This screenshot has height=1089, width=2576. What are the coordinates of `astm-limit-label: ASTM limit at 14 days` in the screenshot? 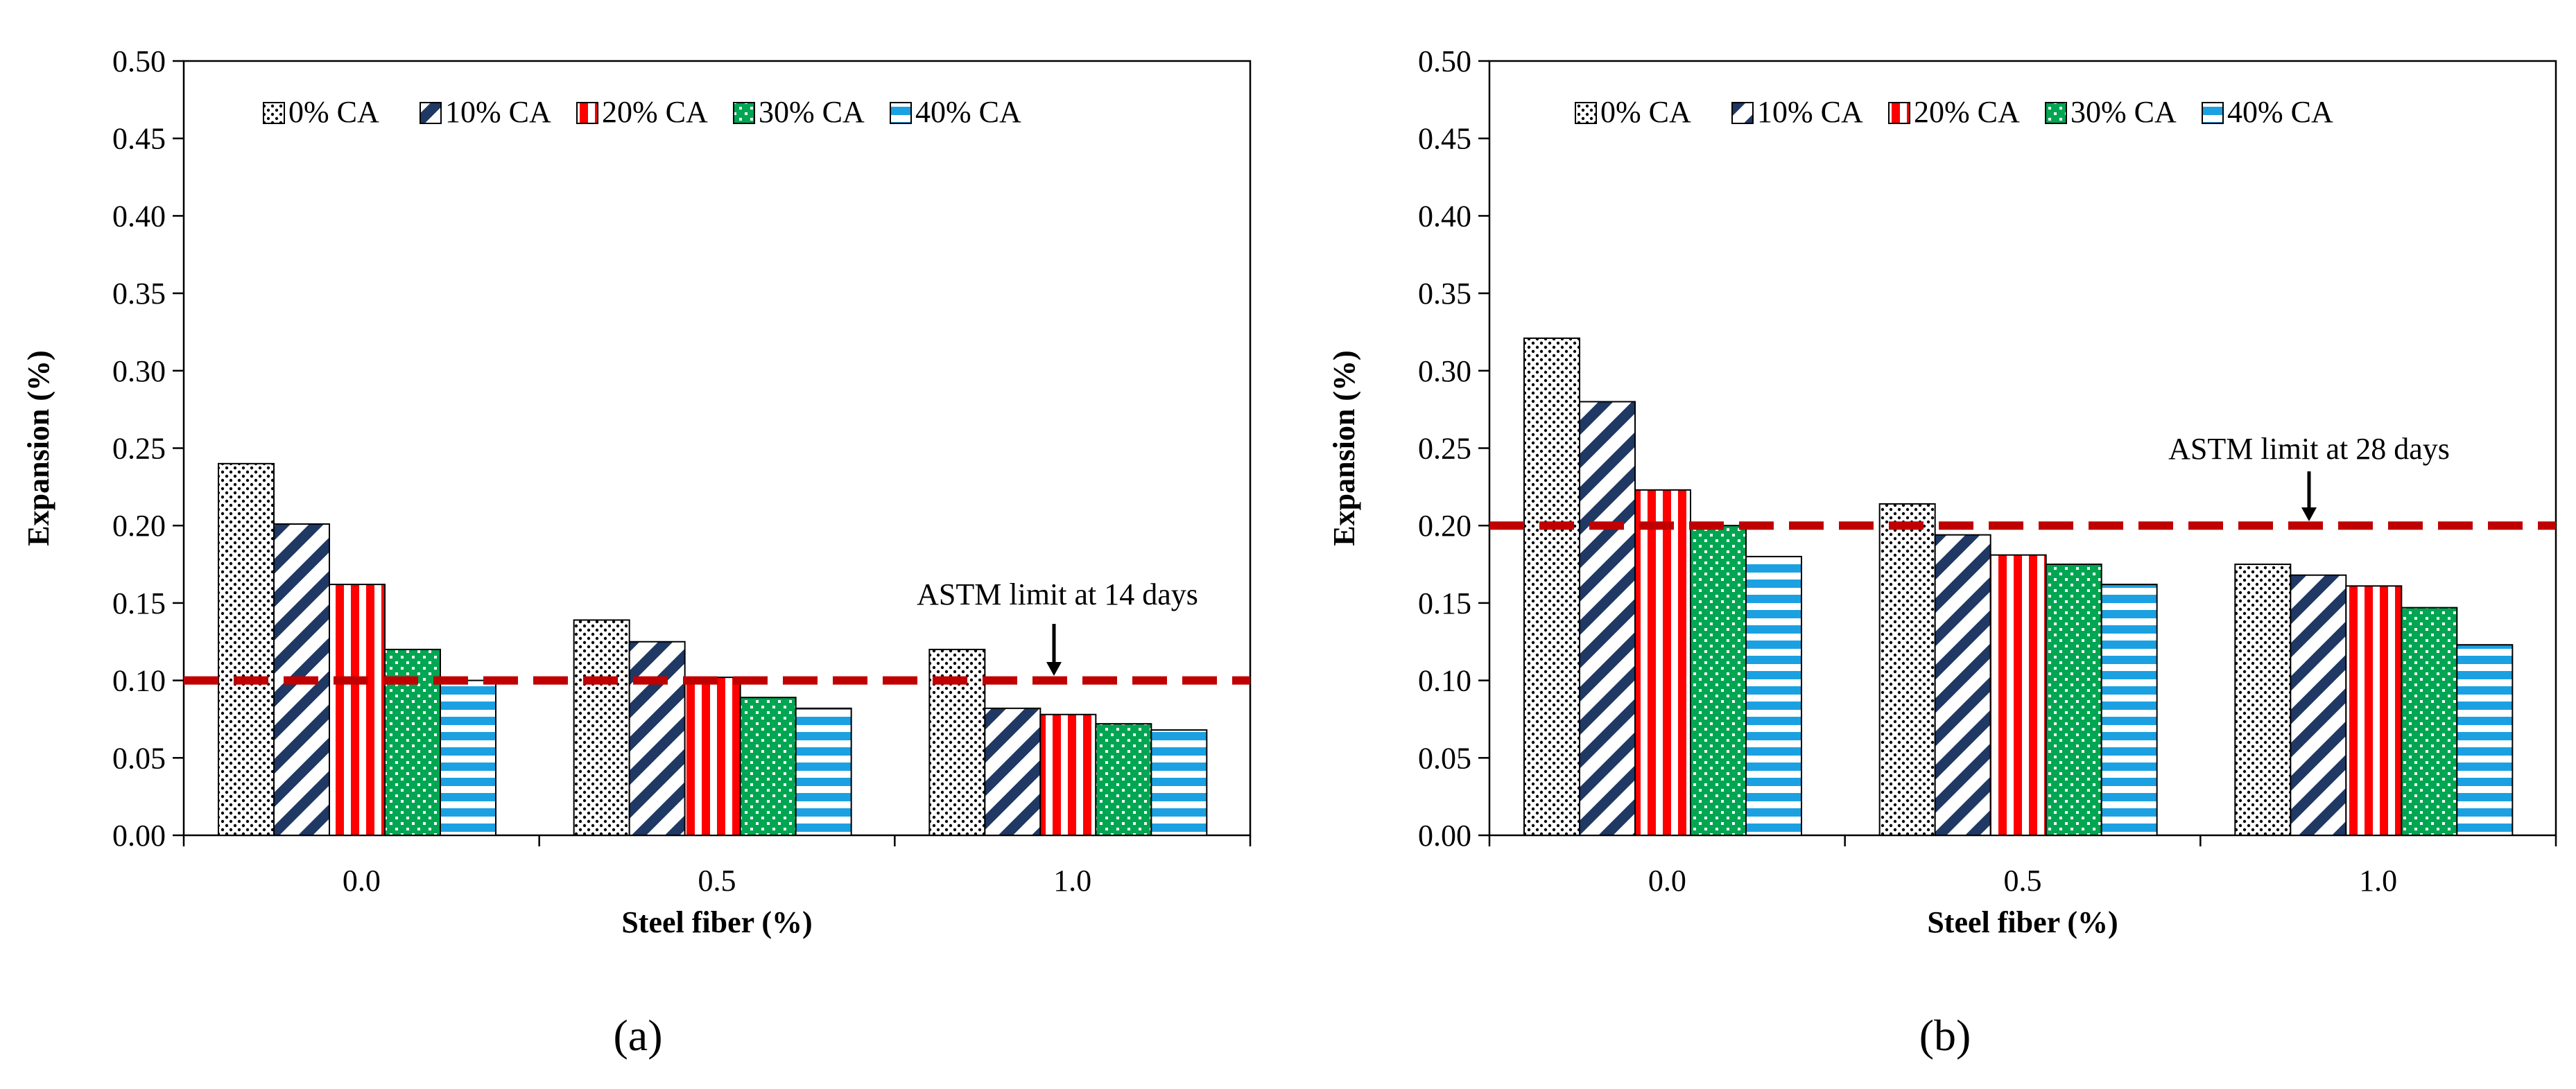 It's located at (1057, 594).